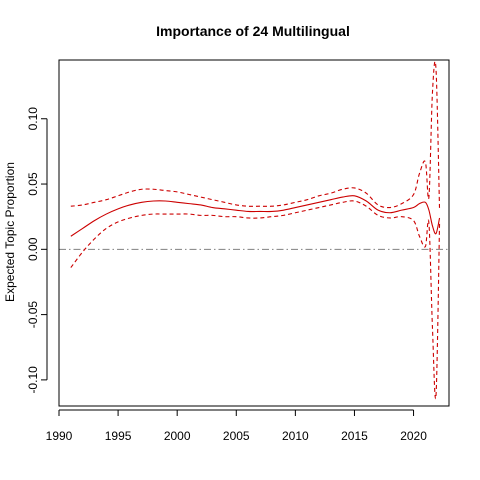 The width and height of the screenshot is (480, 480). What do you see at coordinates (10, 232) in the screenshot?
I see `y-axis-label: Expected Topic Proportion` at bounding box center [10, 232].